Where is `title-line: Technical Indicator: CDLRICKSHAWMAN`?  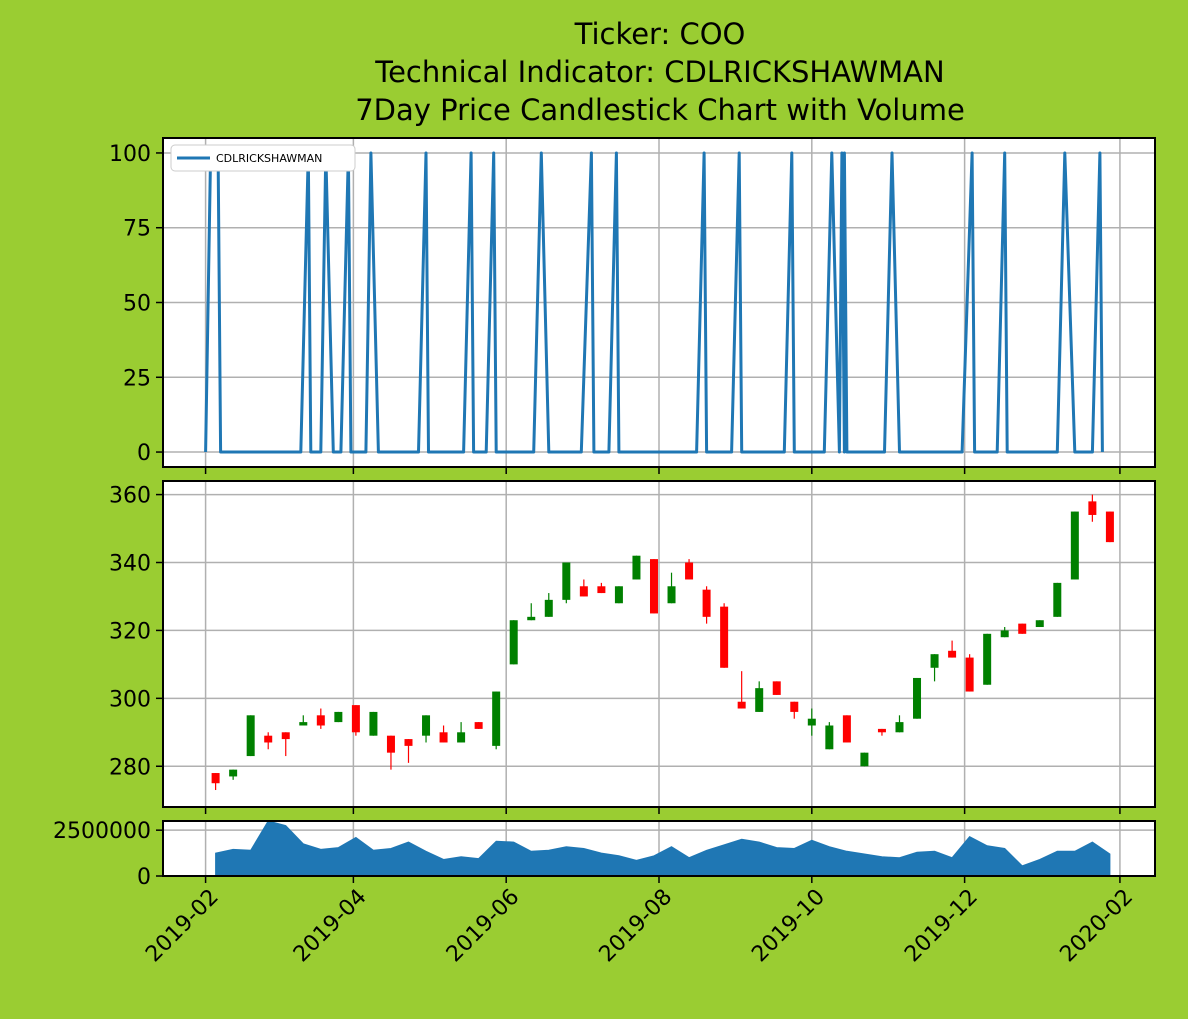 title-line: Technical Indicator: CDLRICKSHAWMAN is located at coordinates (659, 72).